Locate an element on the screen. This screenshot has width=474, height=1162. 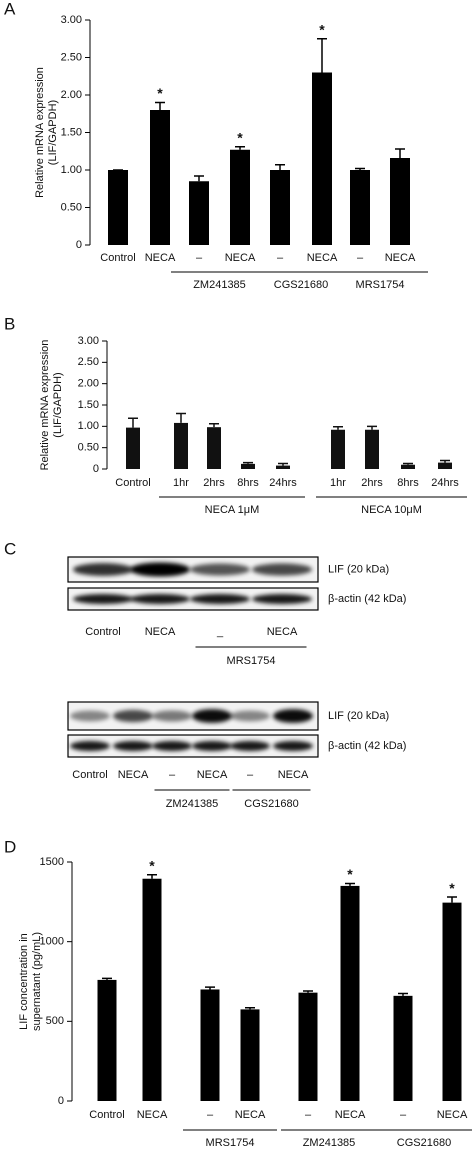
y-tick-label: 2.00 is located at coordinates (88, 384).